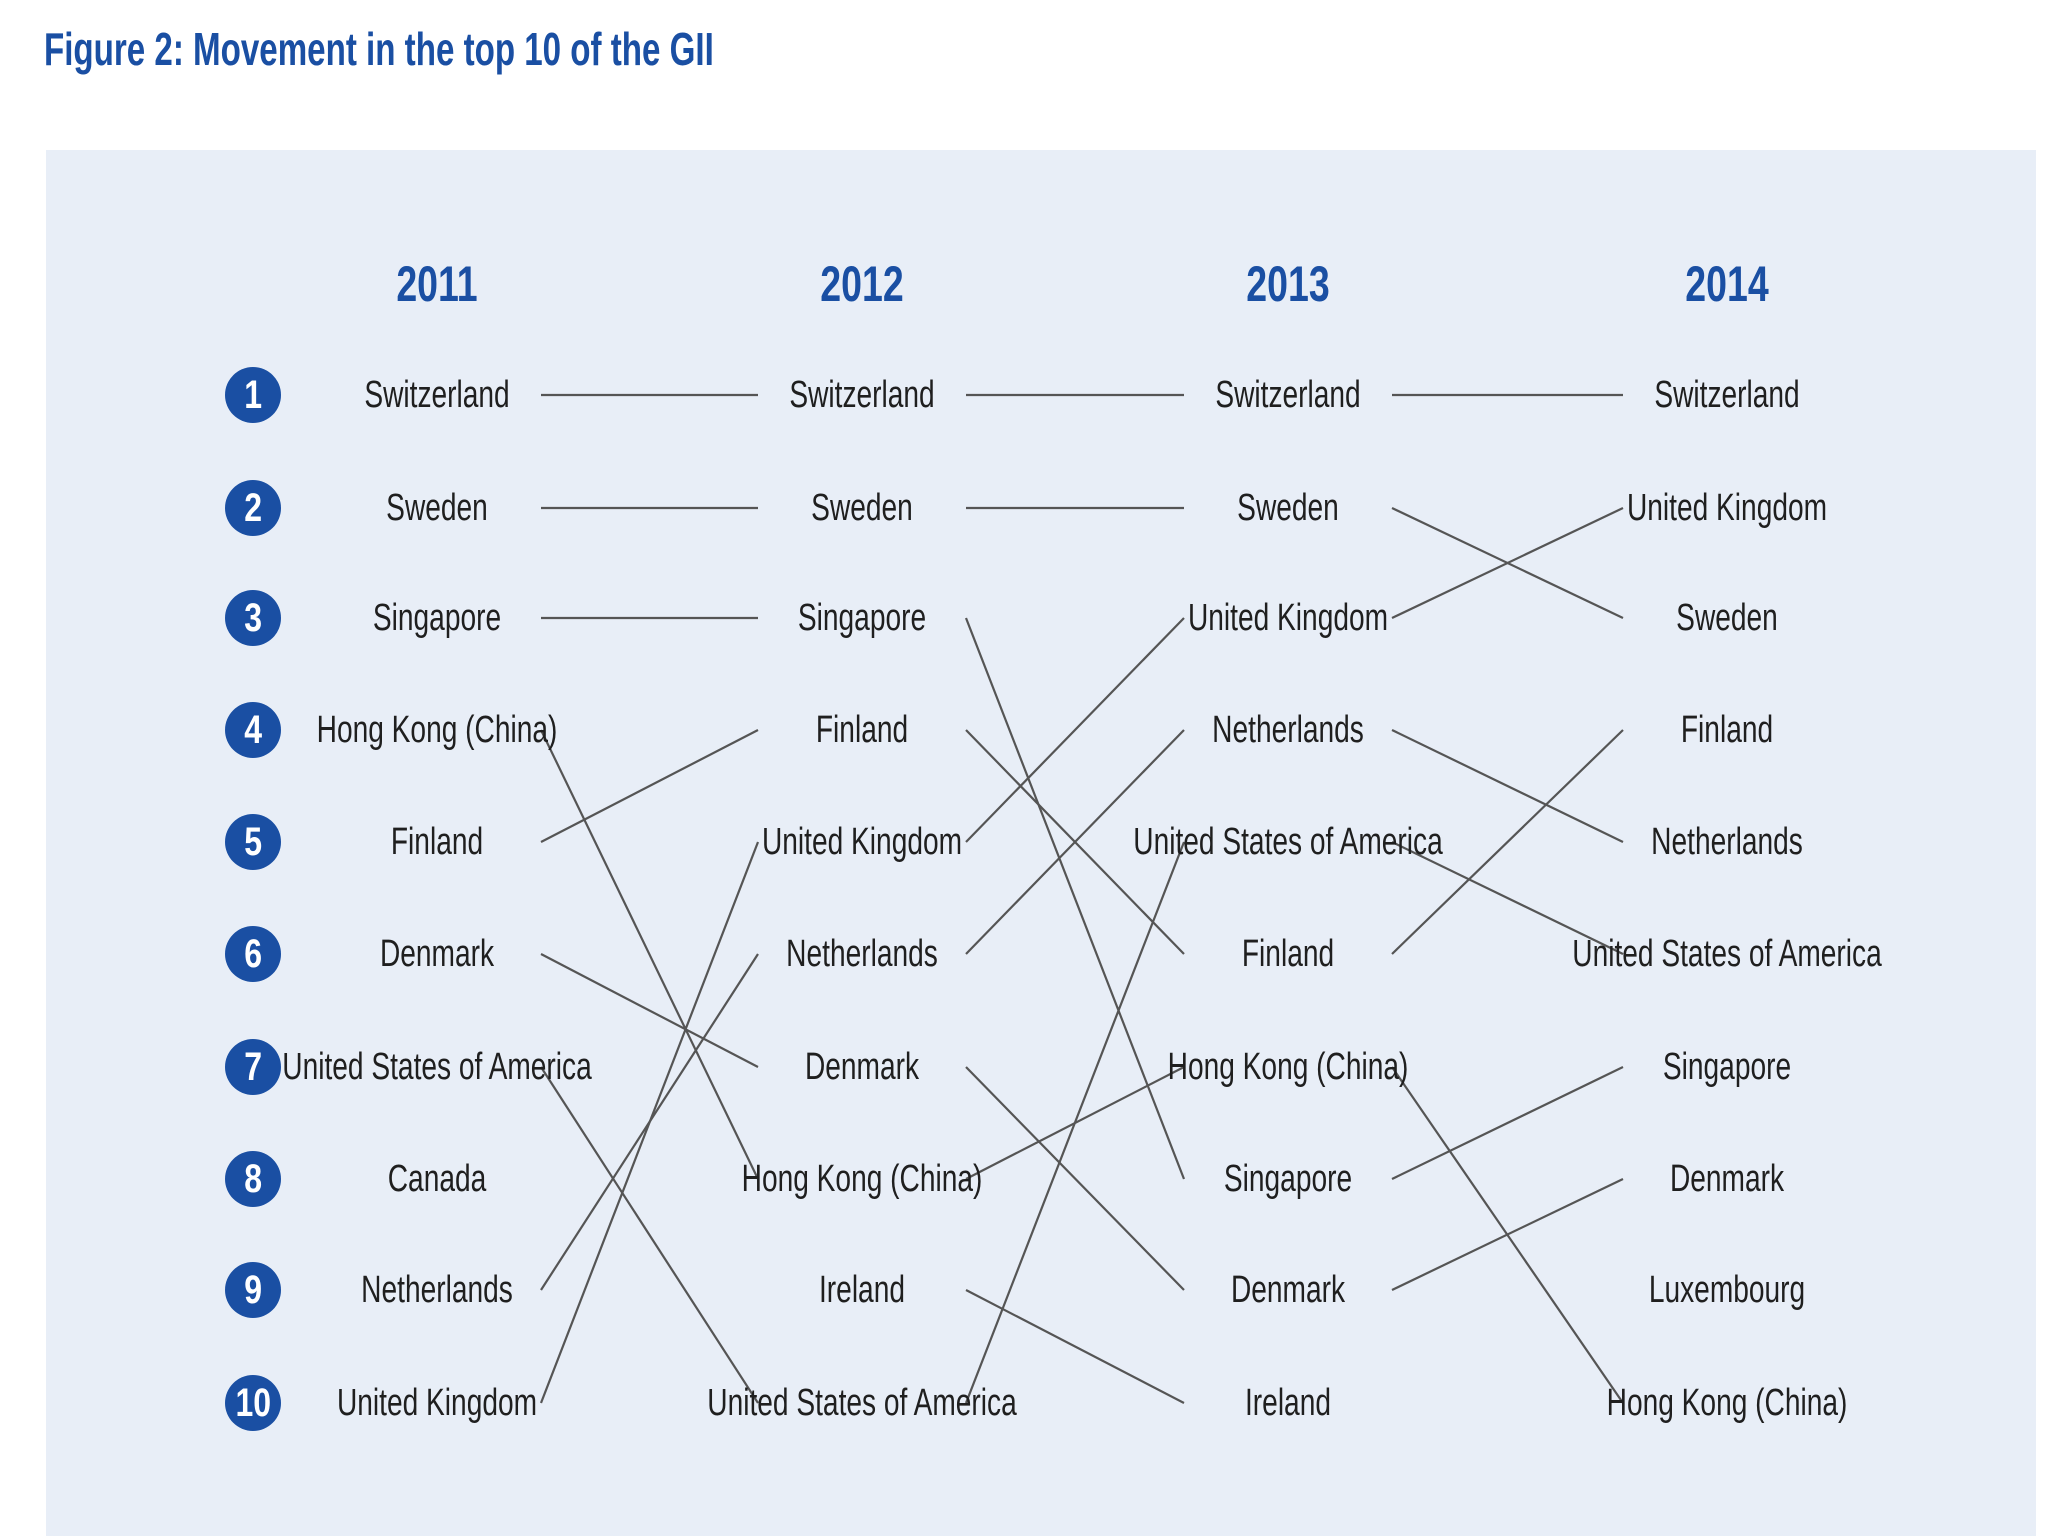 Image resolution: width=2048 pixels, height=1536 pixels. I want to click on country-label: Canada, so click(437, 1179).